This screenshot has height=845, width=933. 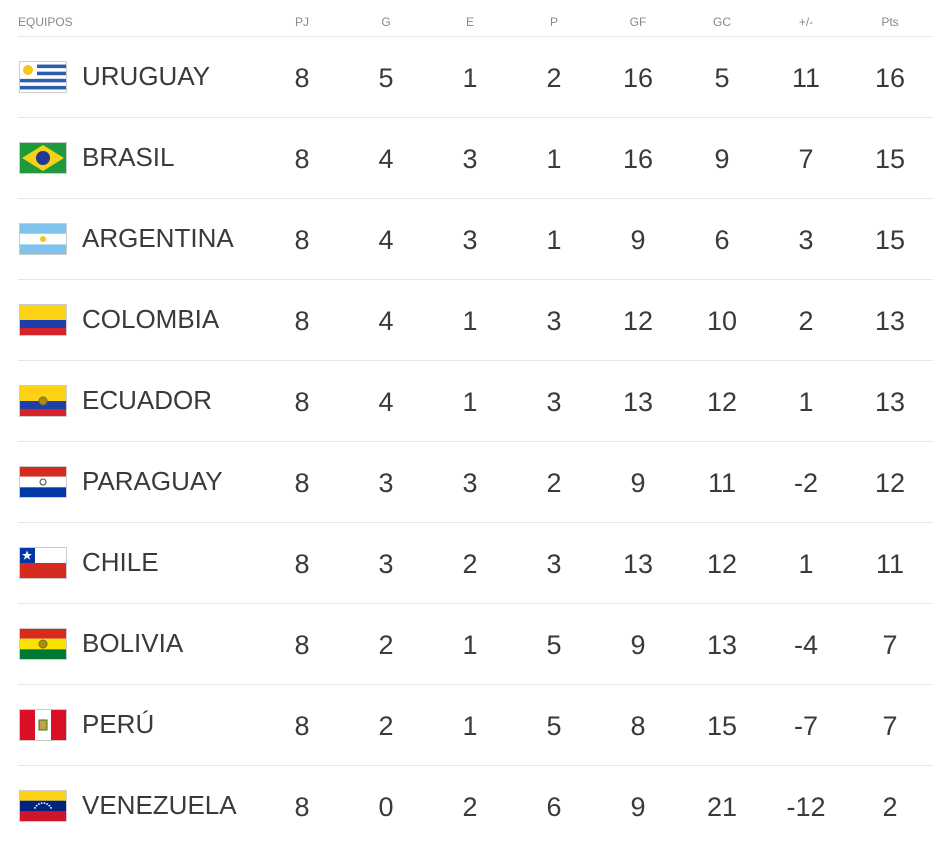 What do you see at coordinates (890, 22) in the screenshot?
I see `header-label: Pts` at bounding box center [890, 22].